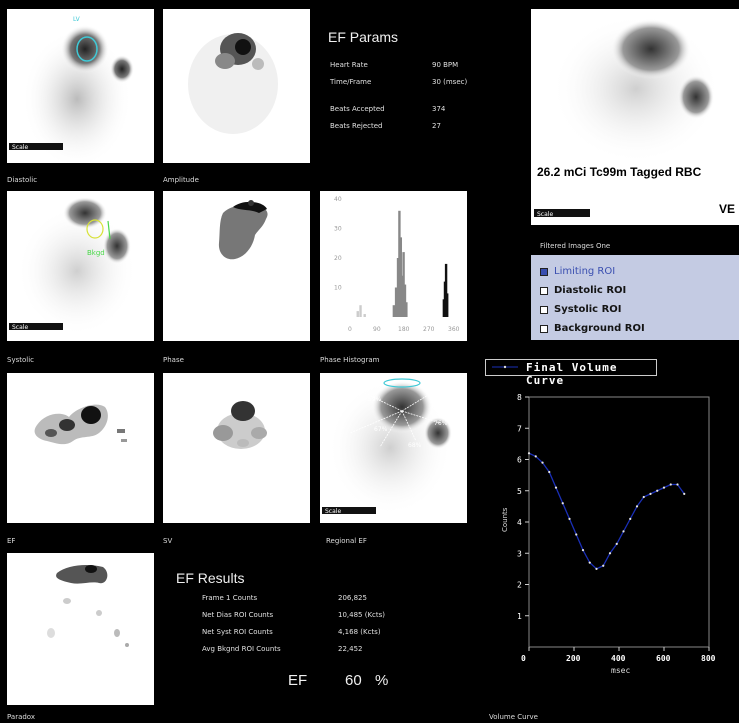 This screenshot has width=739, height=723. What do you see at coordinates (240, 425) in the screenshot?
I see `sv-scan` at bounding box center [240, 425].